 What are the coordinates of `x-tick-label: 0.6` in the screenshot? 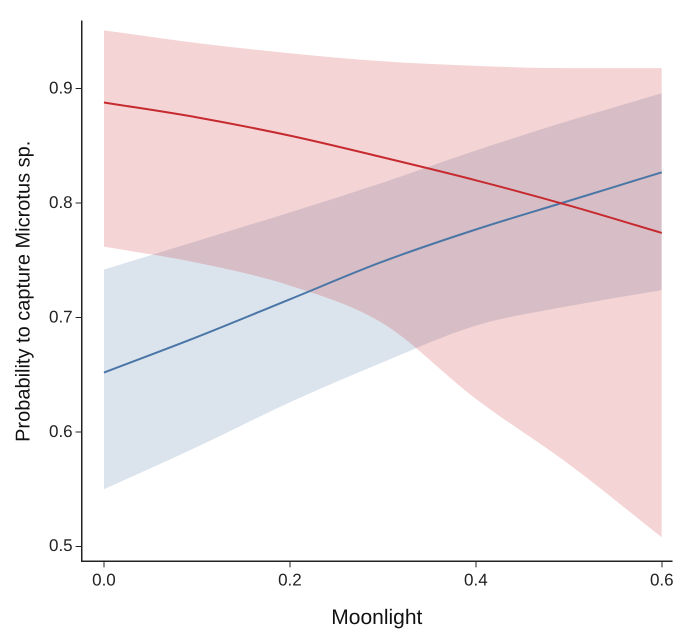 It's located at (662, 580).